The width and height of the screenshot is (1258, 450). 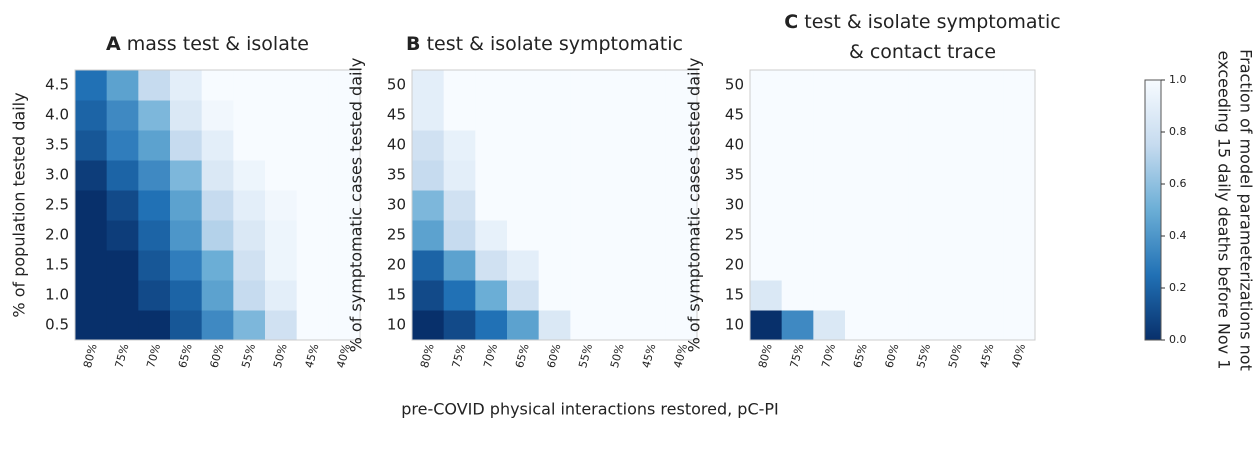 I want to click on colorbar-label: exceeding 15 daily deaths before Nov 1, so click(x=1224, y=210).